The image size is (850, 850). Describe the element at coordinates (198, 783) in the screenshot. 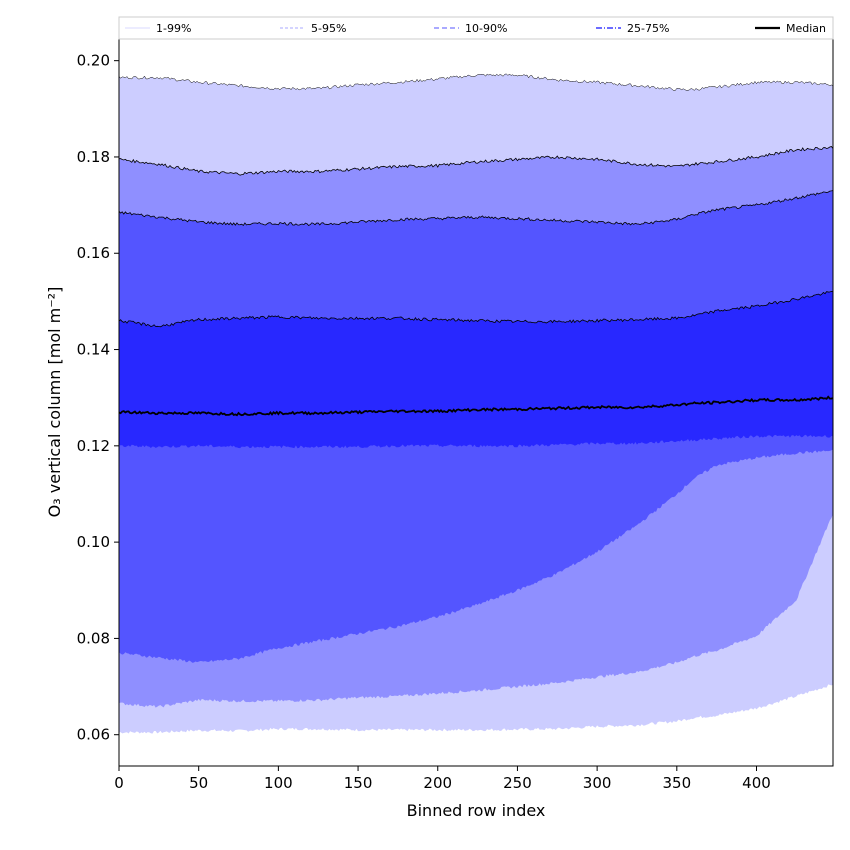

I see `x-tick-label: 50` at that location.